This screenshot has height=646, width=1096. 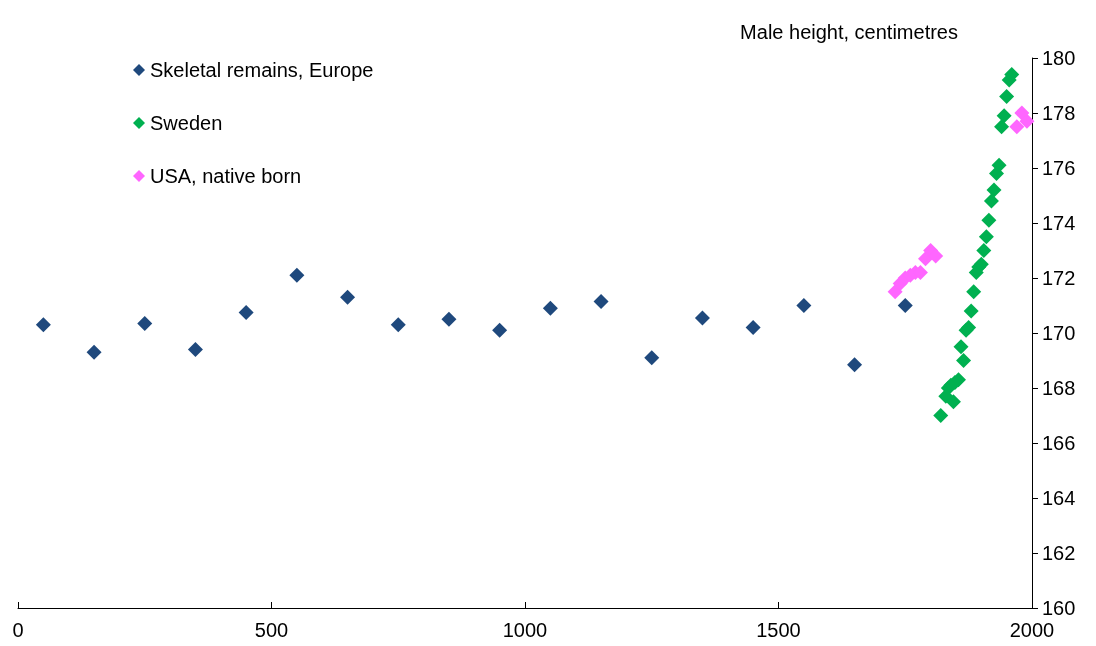 What do you see at coordinates (1059, 388) in the screenshot?
I see `y-tick-label: 168` at bounding box center [1059, 388].